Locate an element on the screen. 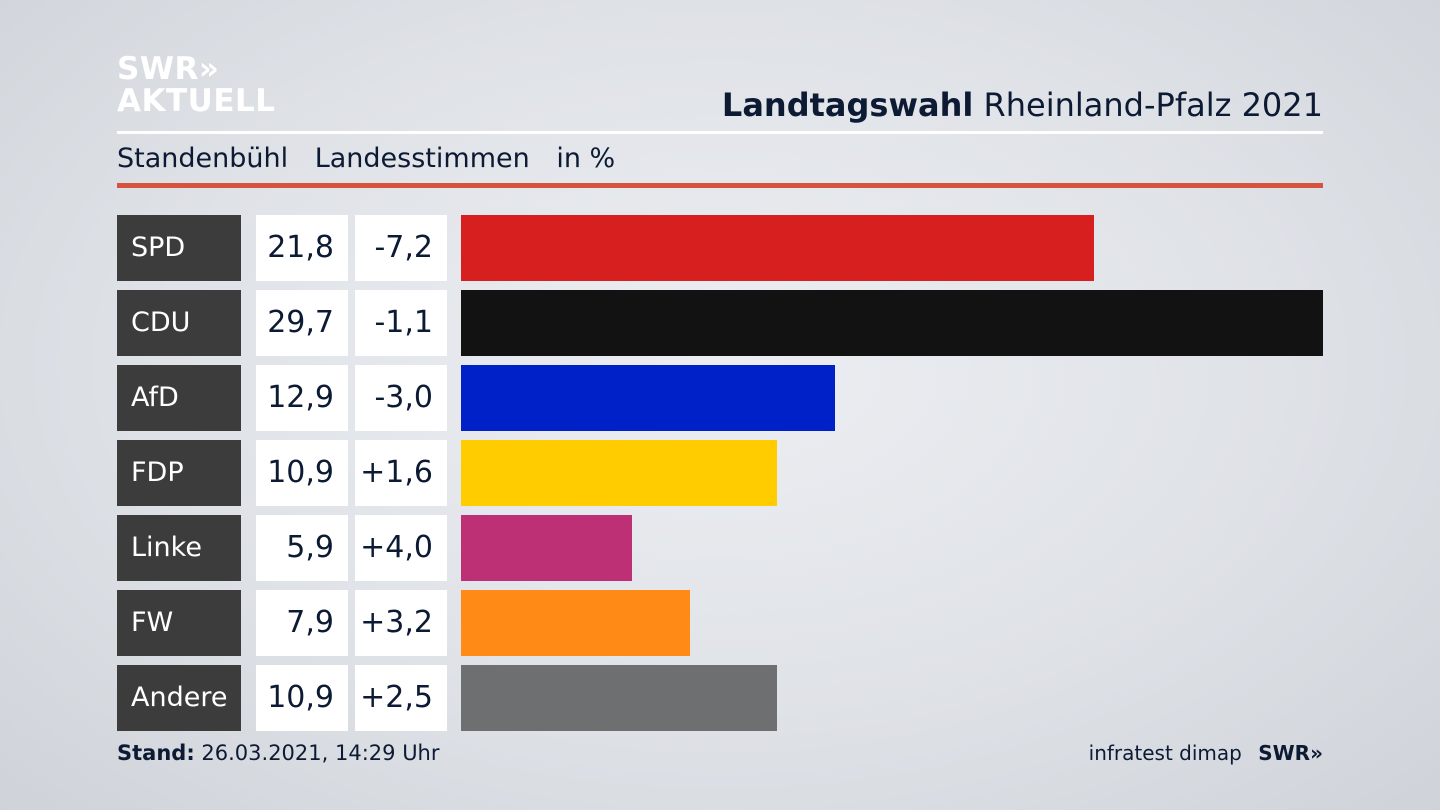  party-label: CDU is located at coordinates (179, 323).